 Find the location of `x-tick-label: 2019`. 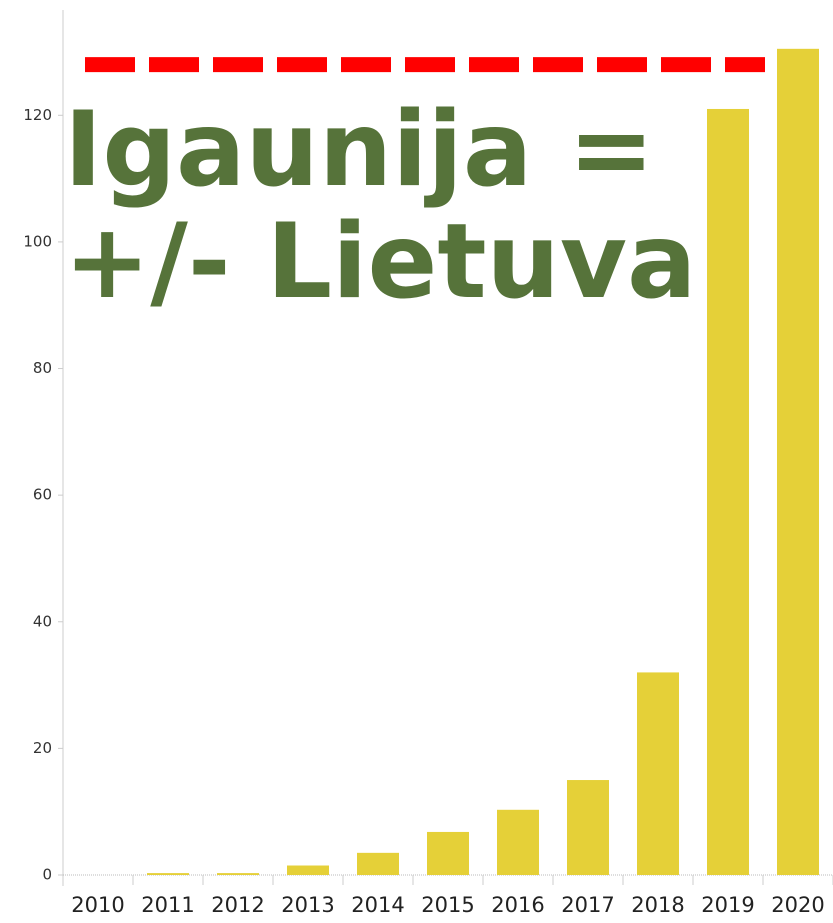

x-tick-label: 2019 is located at coordinates (727, 905).